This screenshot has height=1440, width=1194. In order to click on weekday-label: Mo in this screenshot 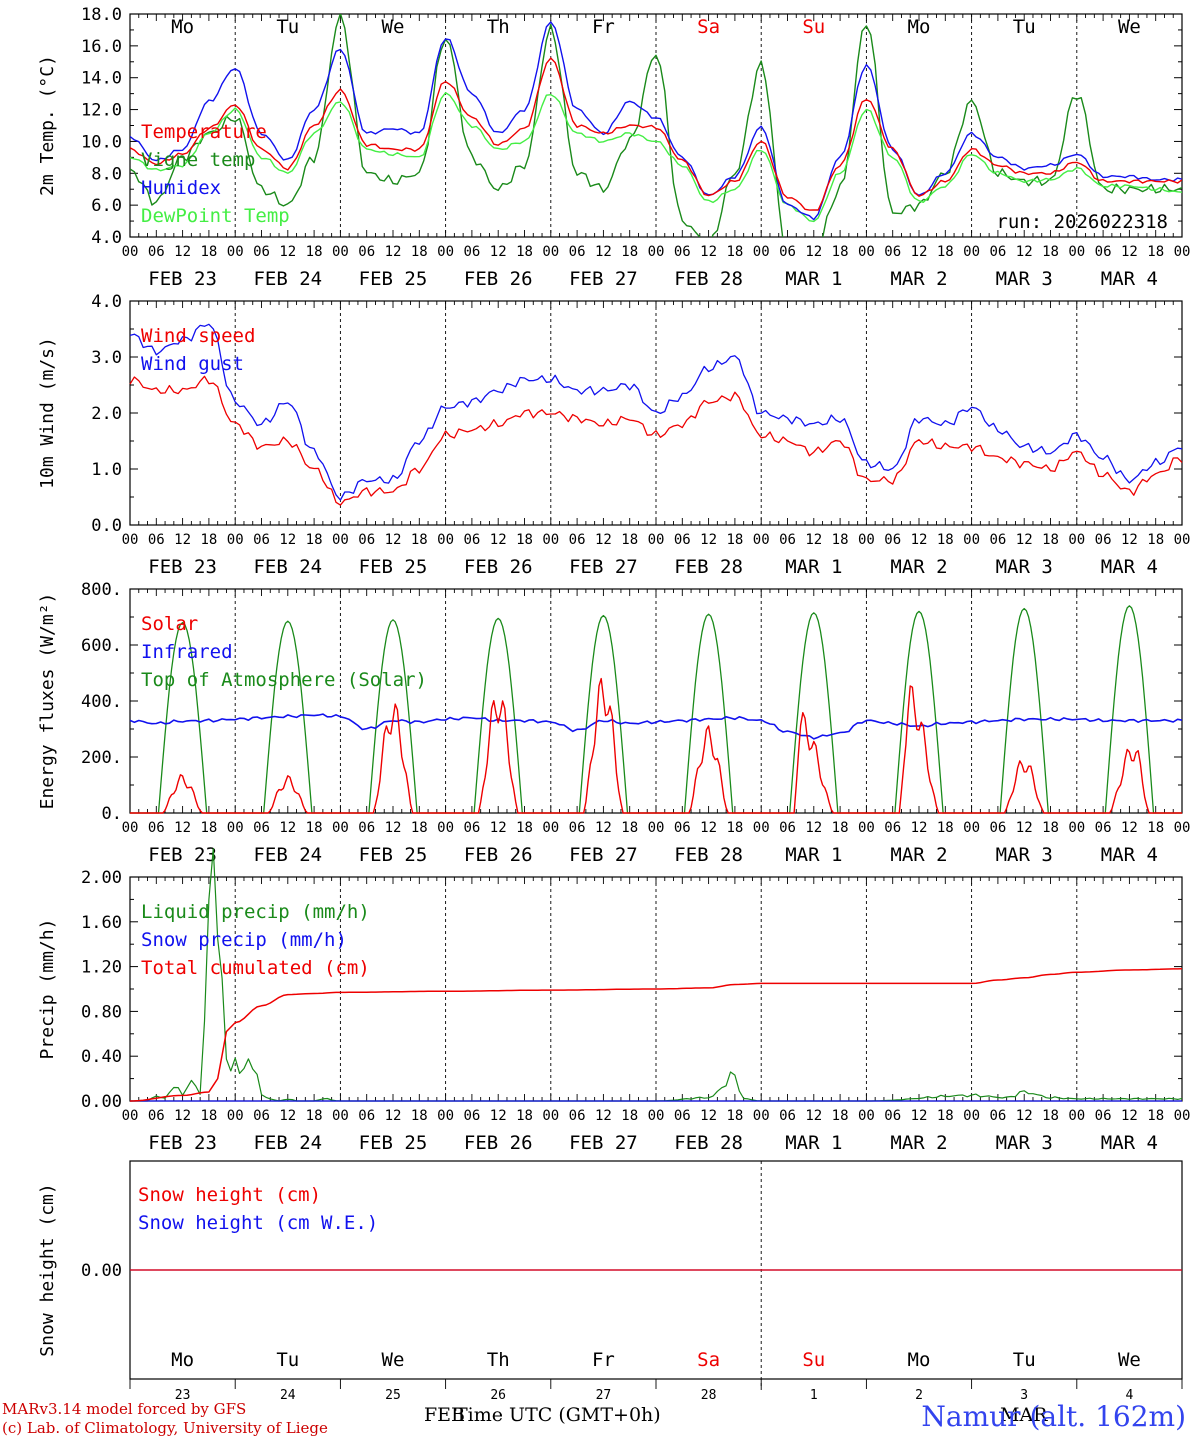, I will do `click(919, 27)`.